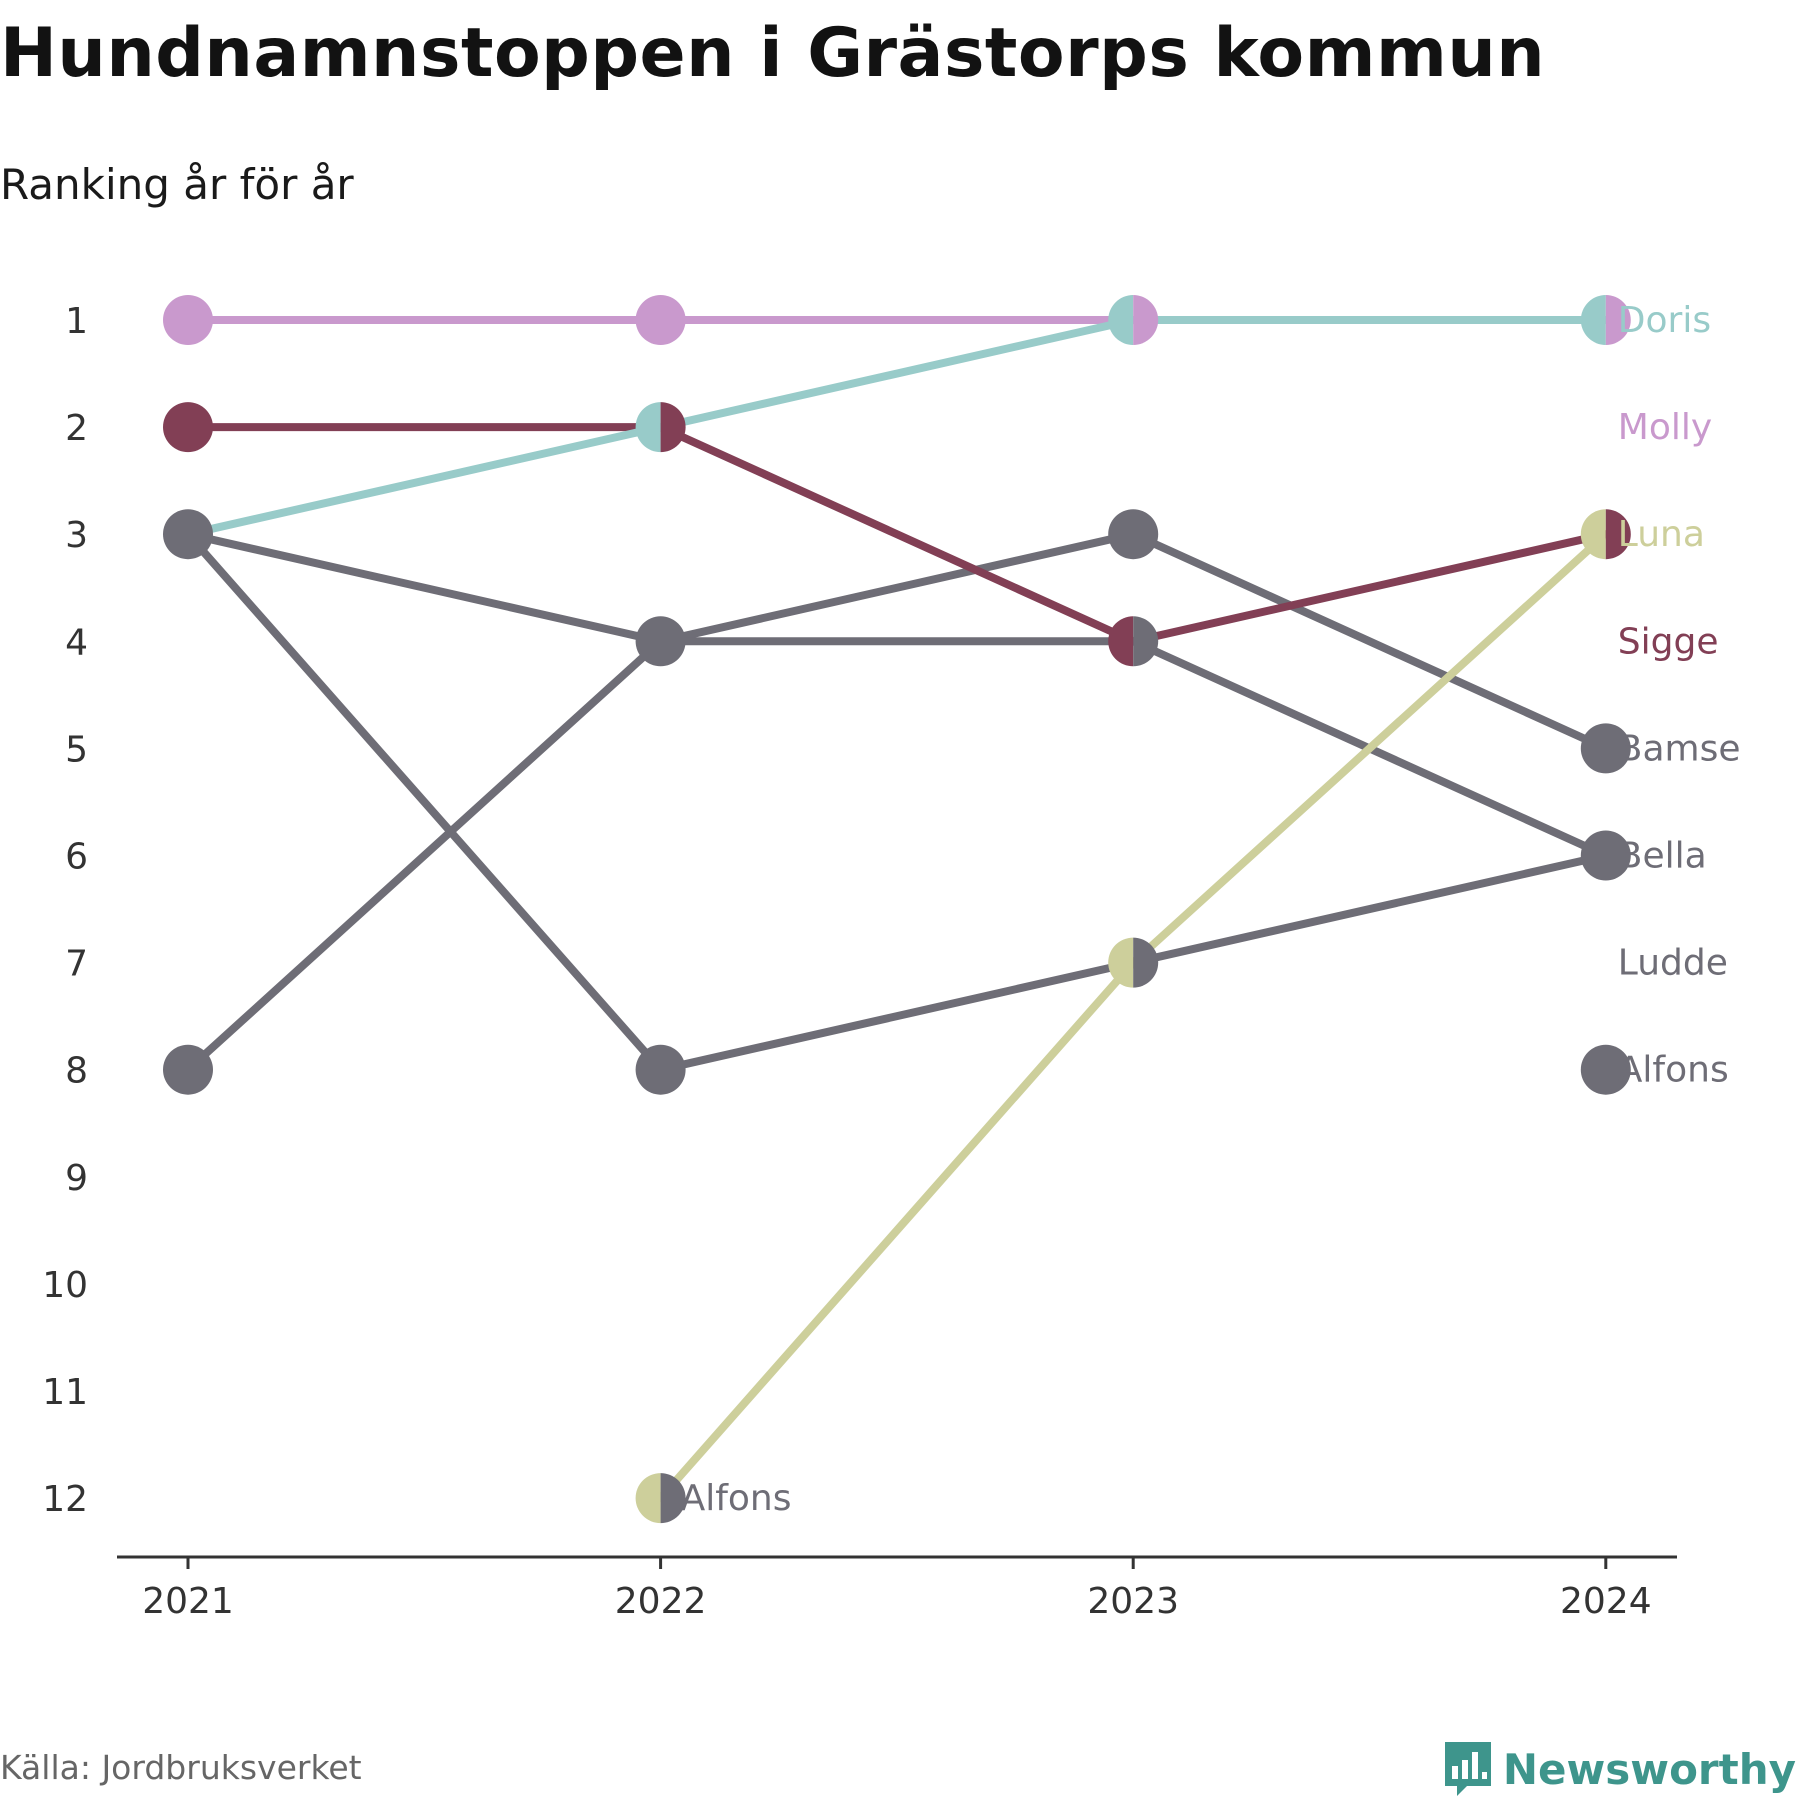 This screenshot has height=1800, width=1800. What do you see at coordinates (1606, 1601) in the screenshot?
I see `x-tick-label: 2024` at bounding box center [1606, 1601].